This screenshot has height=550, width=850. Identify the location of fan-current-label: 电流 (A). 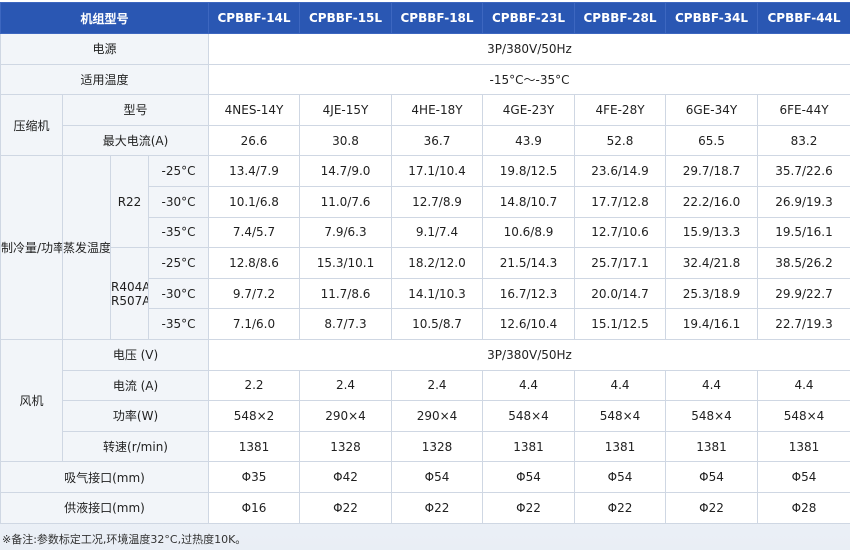
(135, 385).